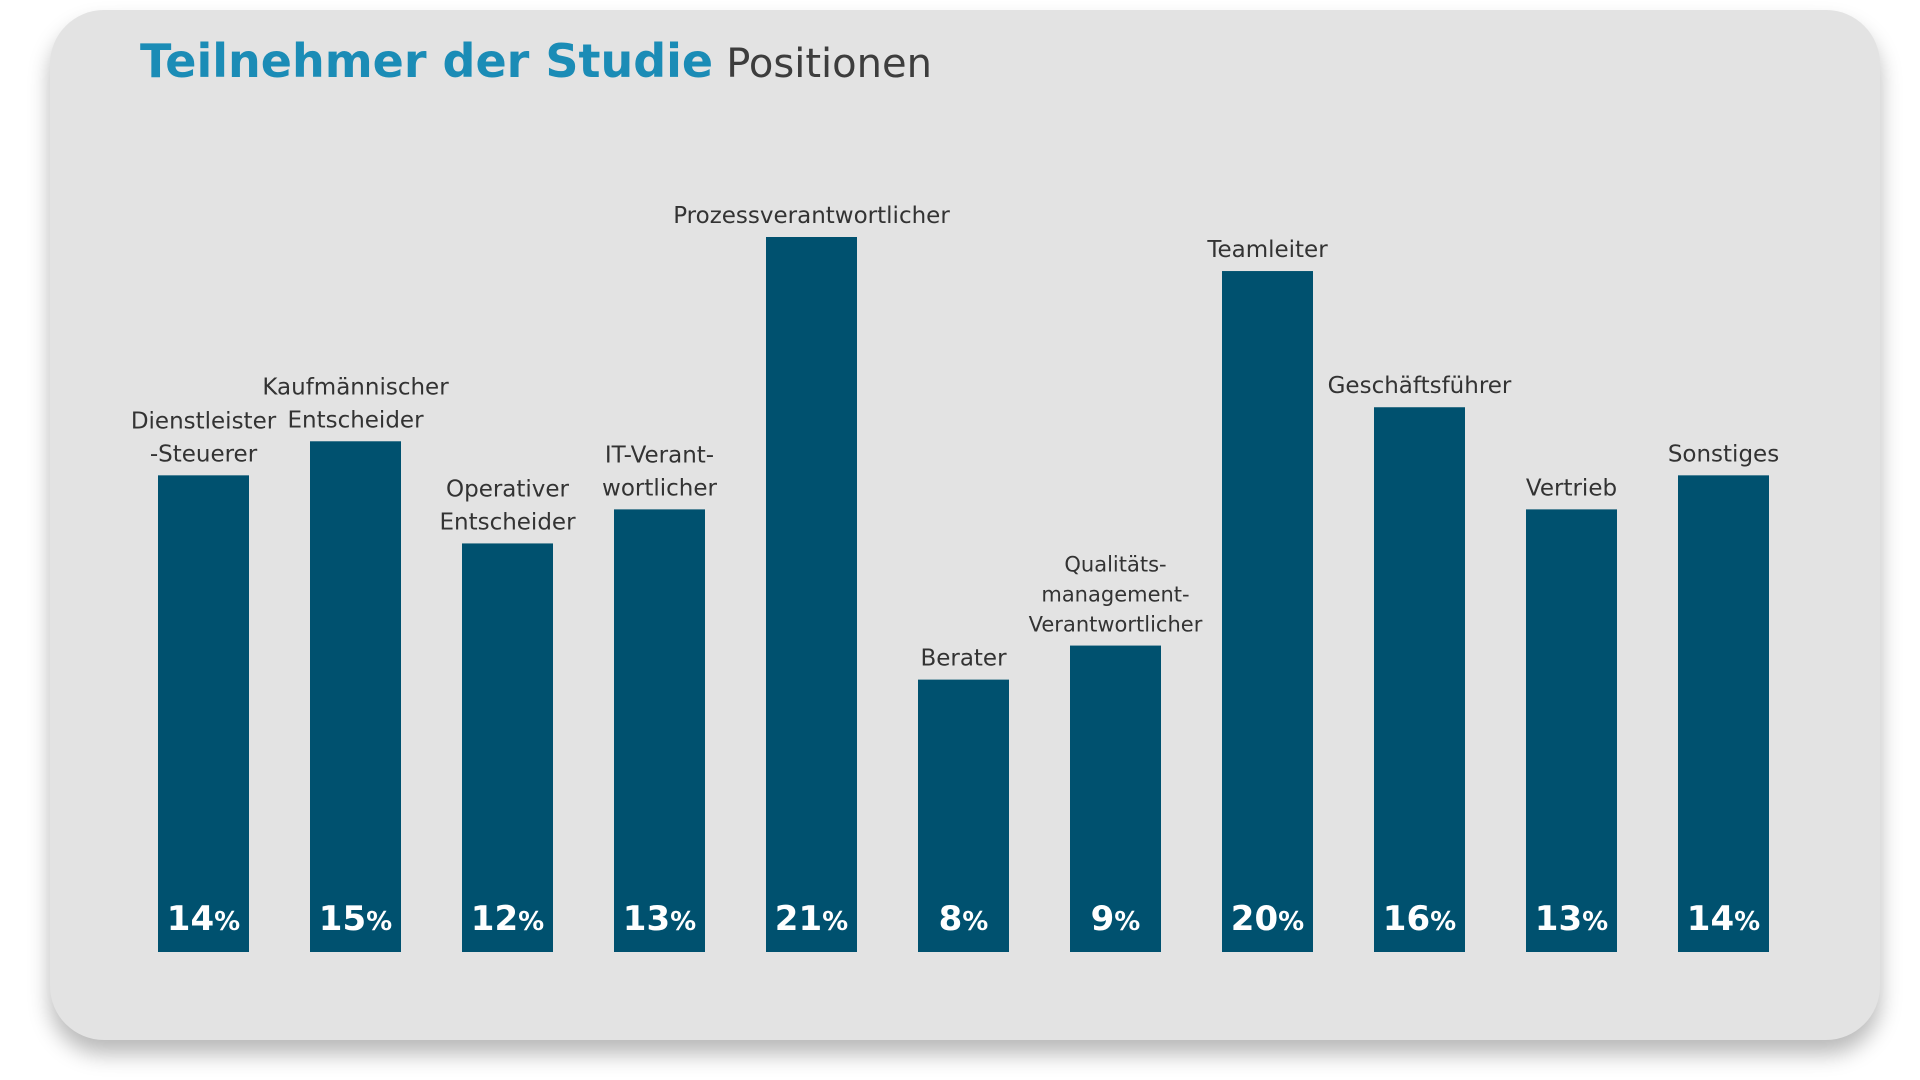  I want to click on category-label-7: Qualitäts-management-Verantwortlicher, so click(1116, 595).